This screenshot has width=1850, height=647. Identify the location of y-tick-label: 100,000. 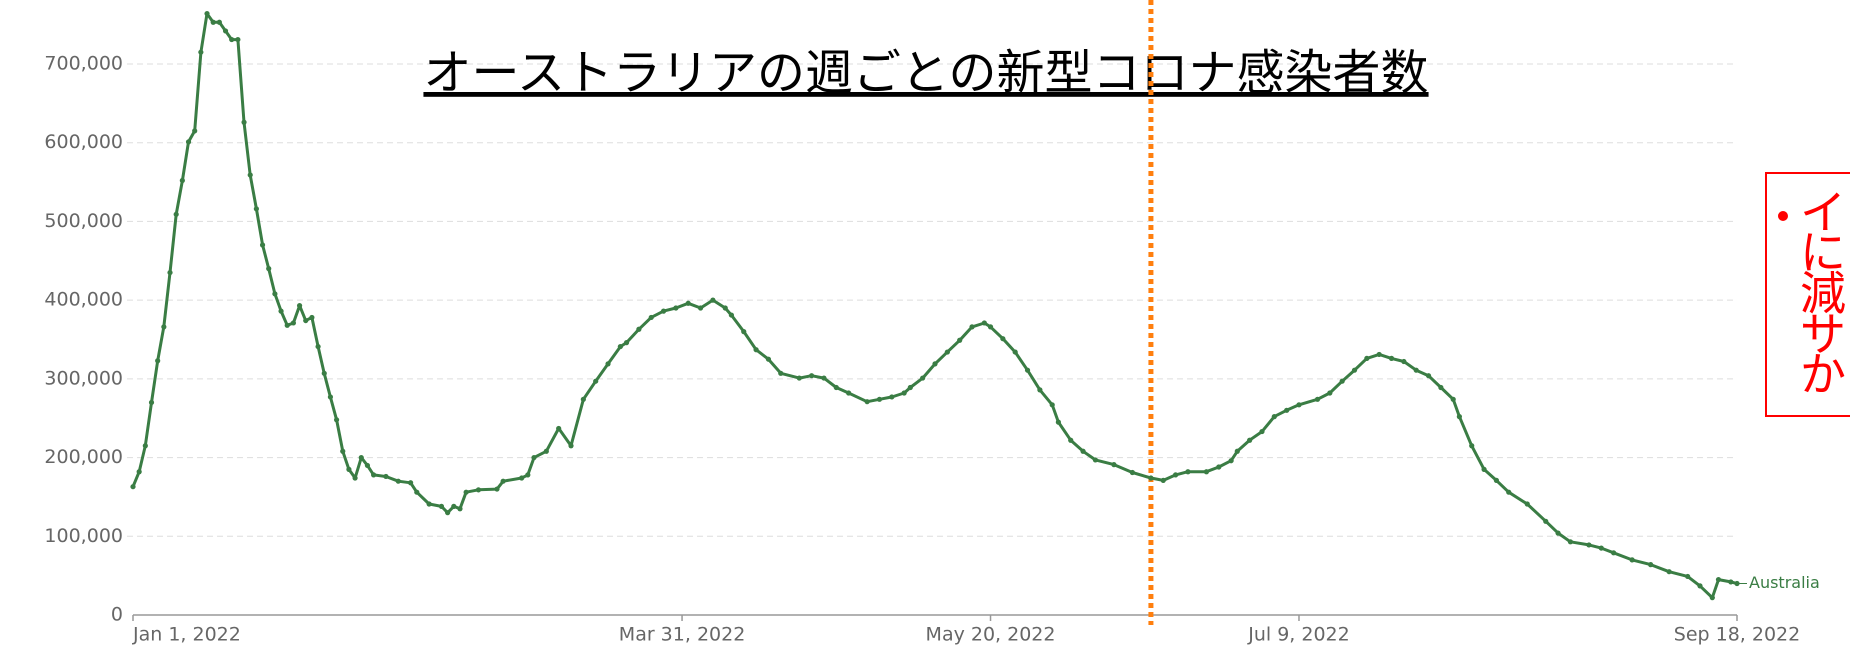
(83, 536).